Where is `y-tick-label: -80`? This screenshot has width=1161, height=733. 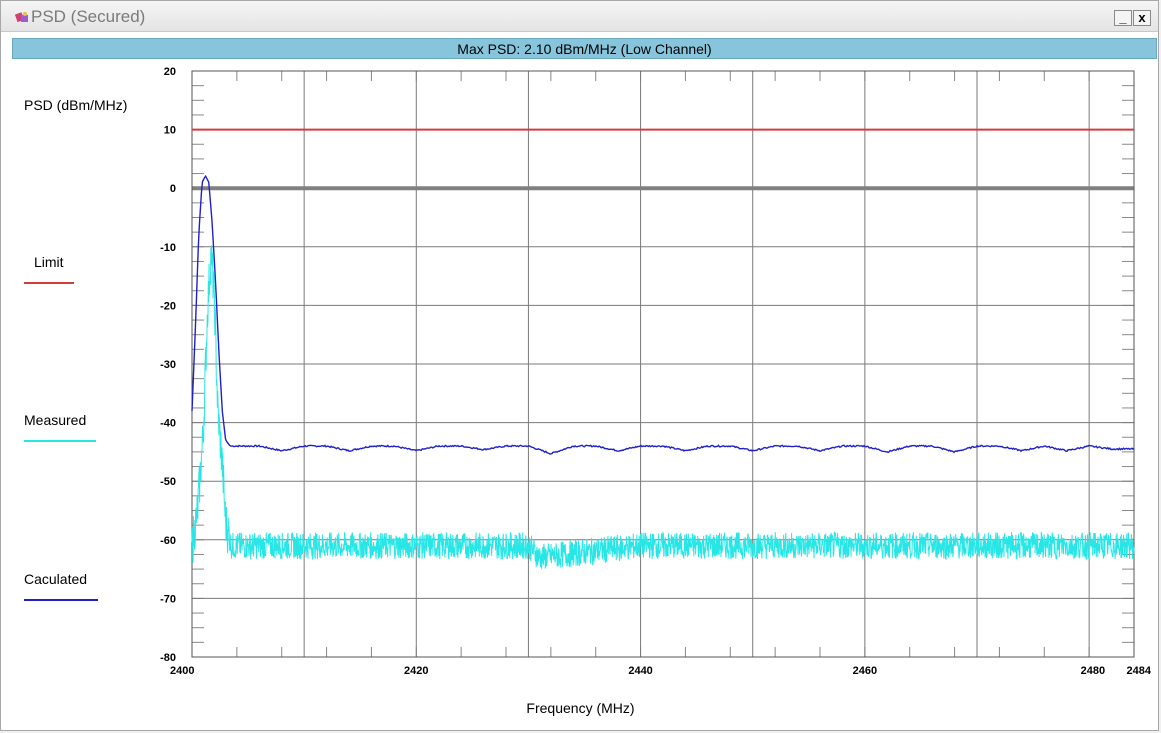
y-tick-label: -80 is located at coordinates (168, 658).